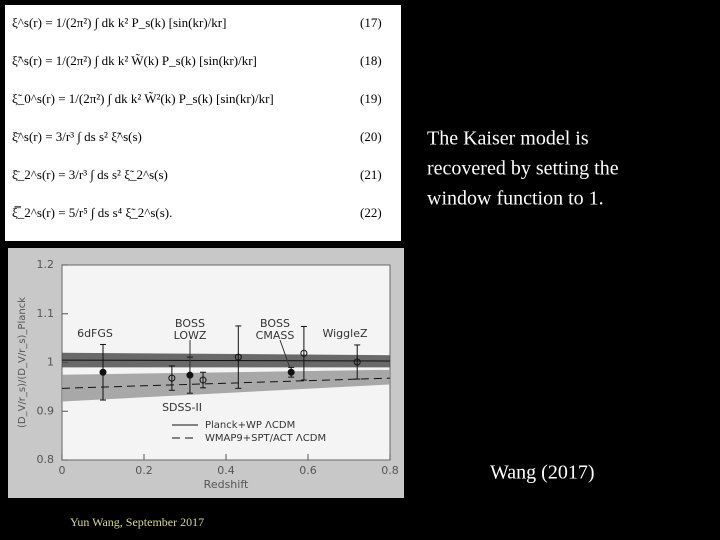  I want to click on y-tick-label: 0.8, so click(46, 459).